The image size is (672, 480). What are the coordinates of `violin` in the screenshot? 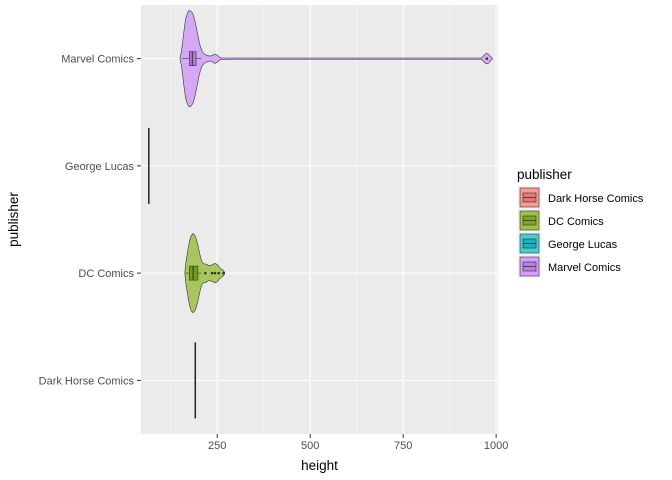 It's located at (336, 59).